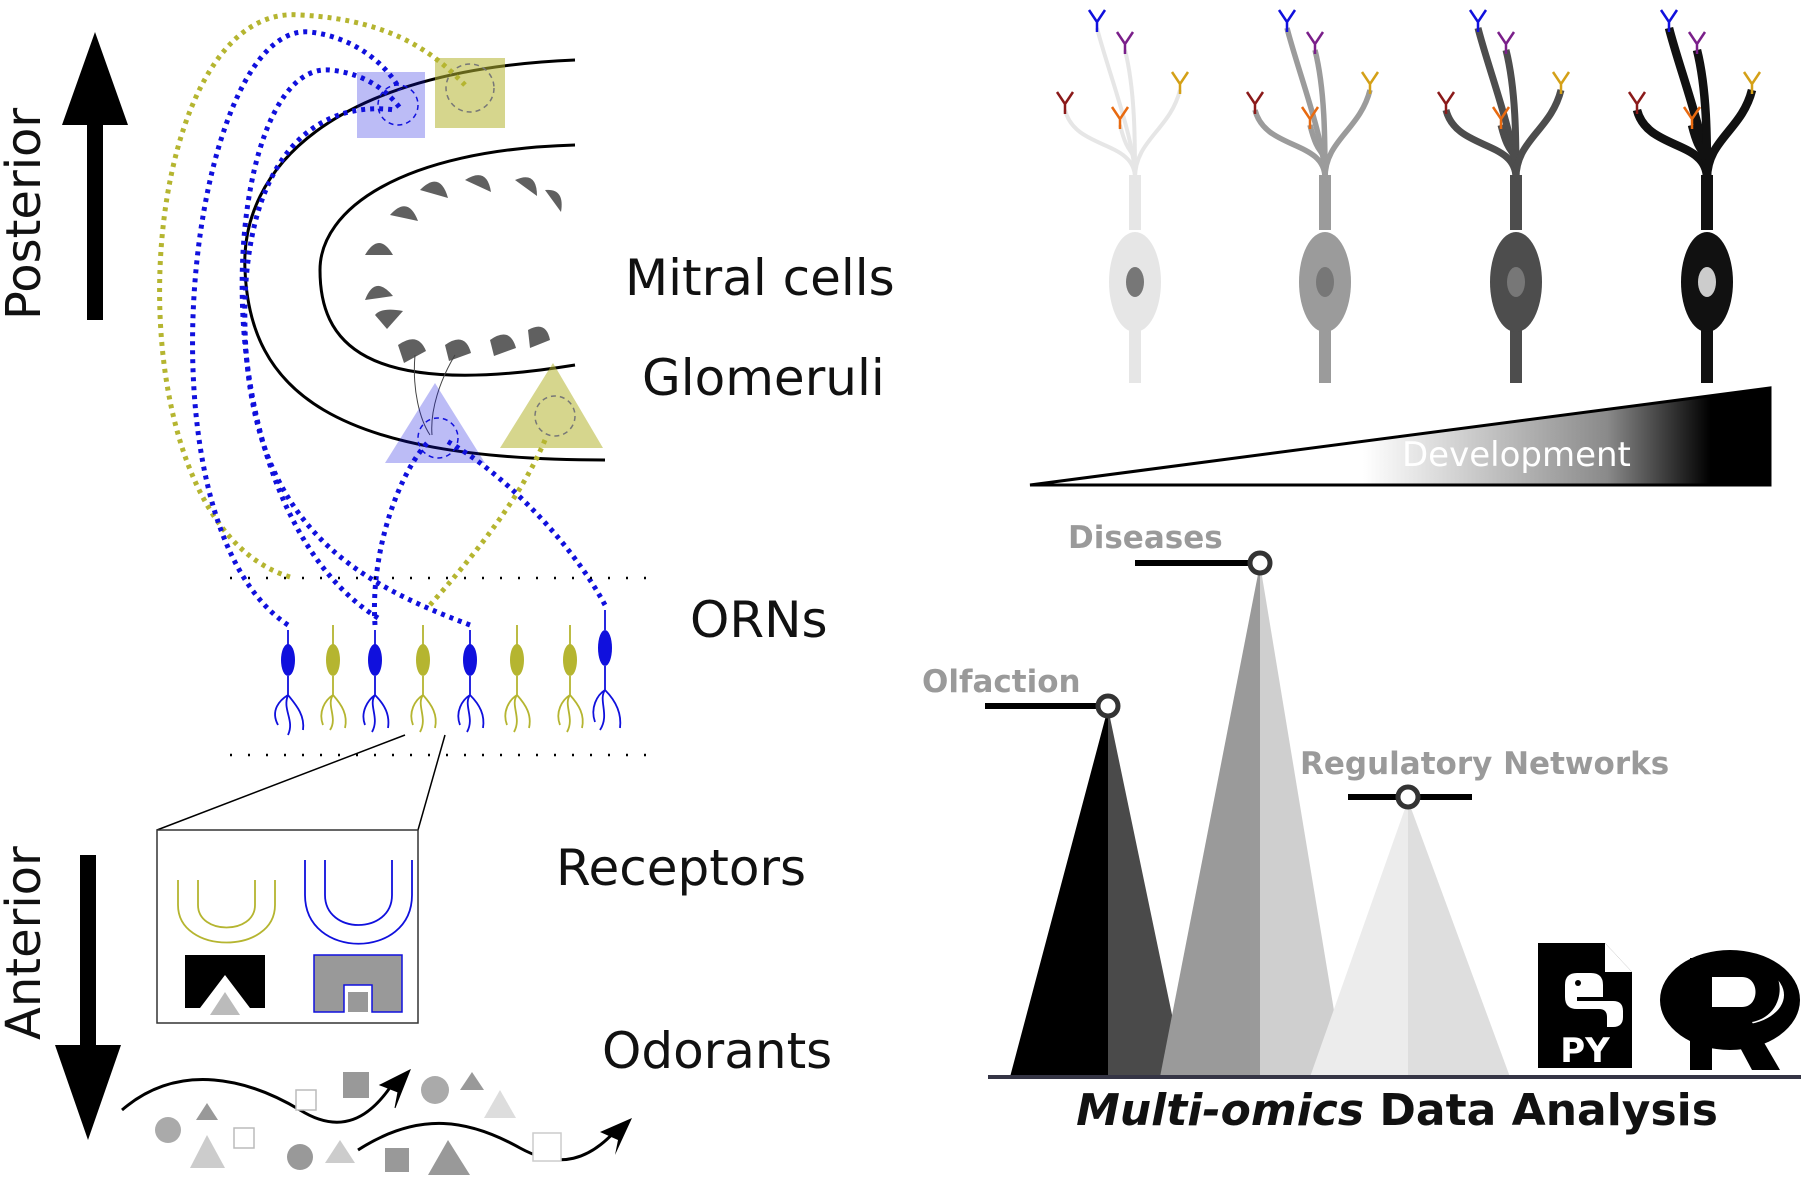 The image size is (1801, 1180). Describe the element at coordinates (1204, 563) in the screenshot. I see `peak-marker-diseases` at that location.